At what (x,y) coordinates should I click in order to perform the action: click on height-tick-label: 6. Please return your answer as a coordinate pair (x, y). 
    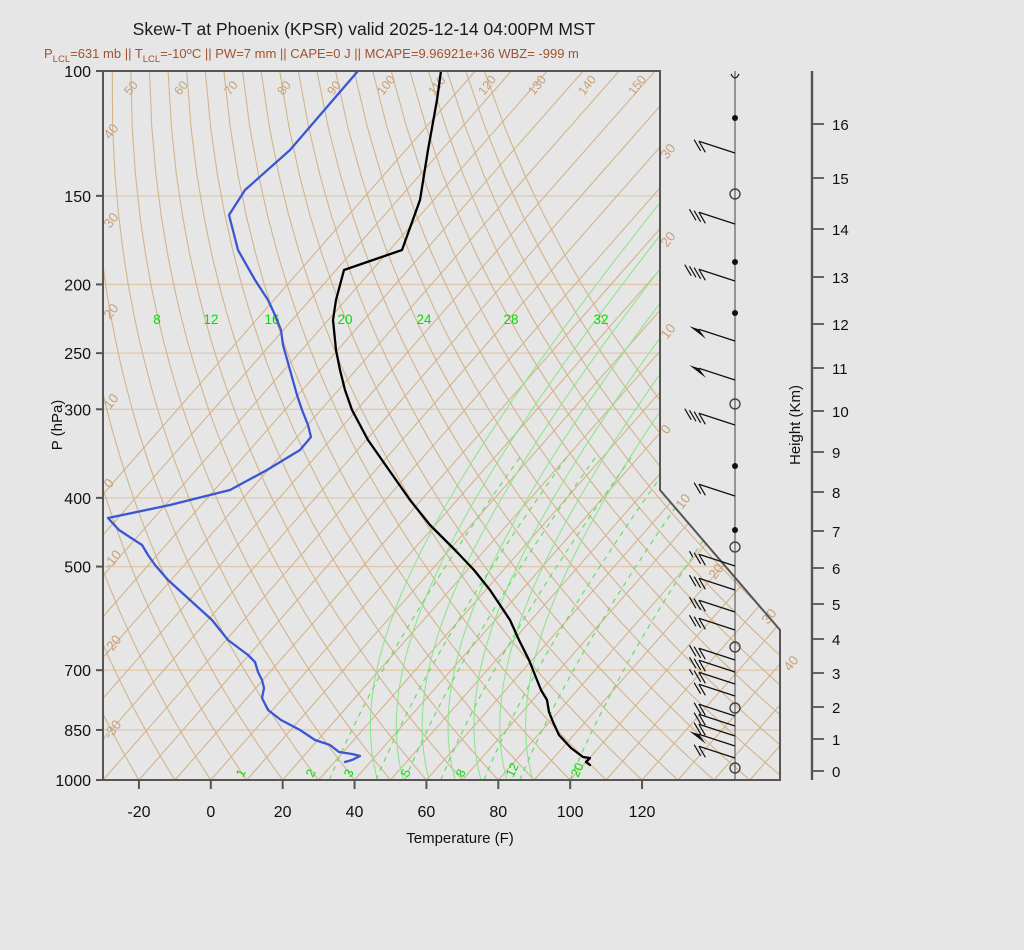
    Looking at the image, I should click on (836, 569).